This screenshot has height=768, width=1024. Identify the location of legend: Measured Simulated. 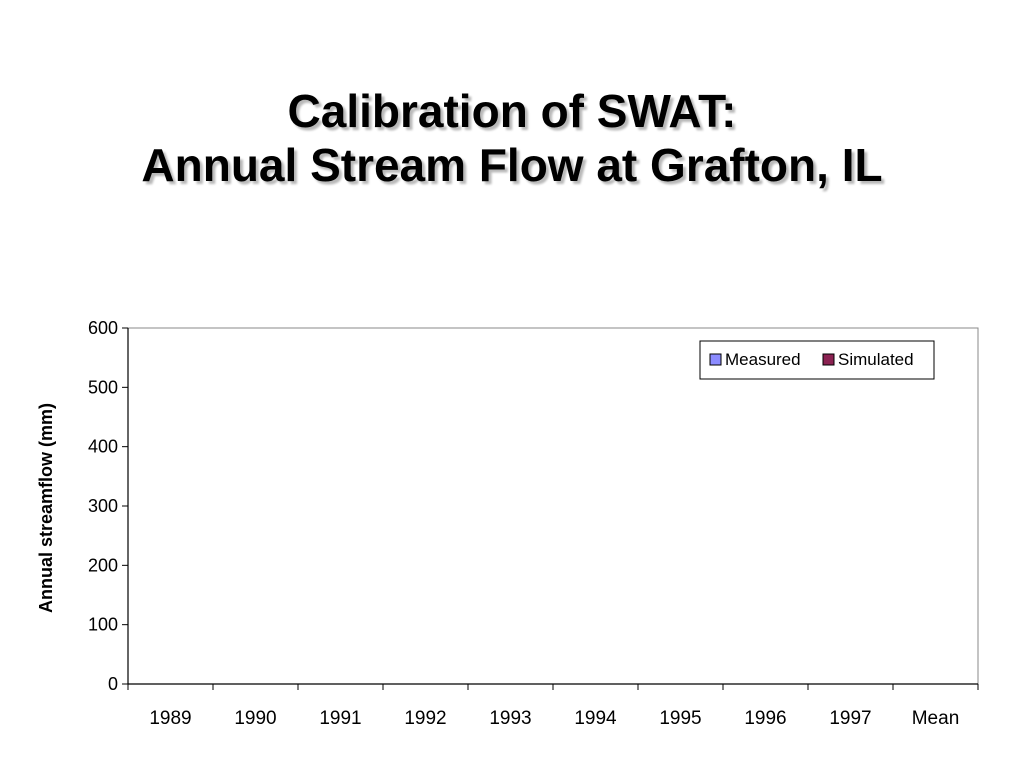
(817, 360).